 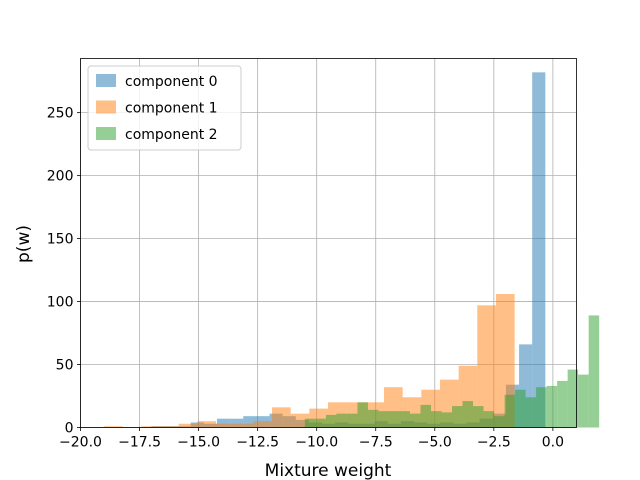 What do you see at coordinates (64, 271) in the screenshot?
I see `y-axis-ticks: 0 50 100 150 200 250` at bounding box center [64, 271].